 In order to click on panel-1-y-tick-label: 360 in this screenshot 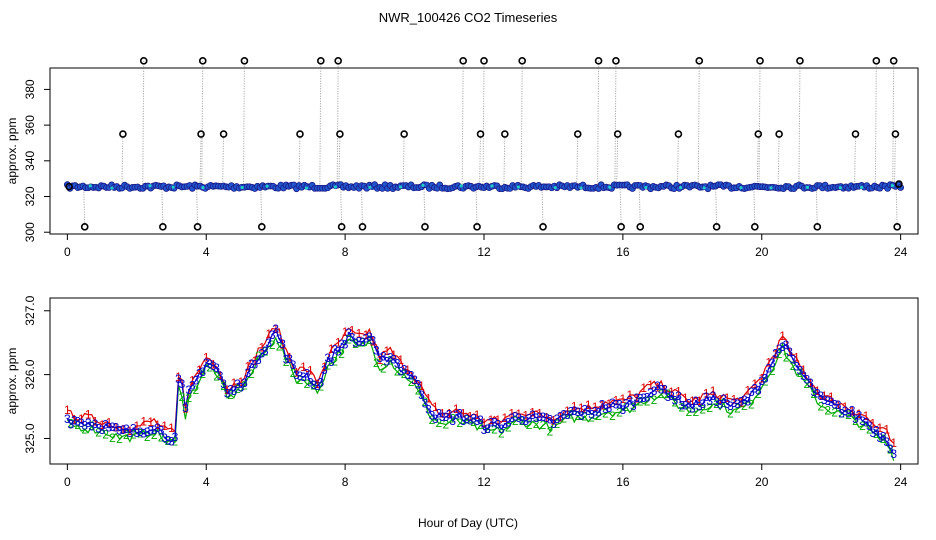, I will do `click(30, 125)`.